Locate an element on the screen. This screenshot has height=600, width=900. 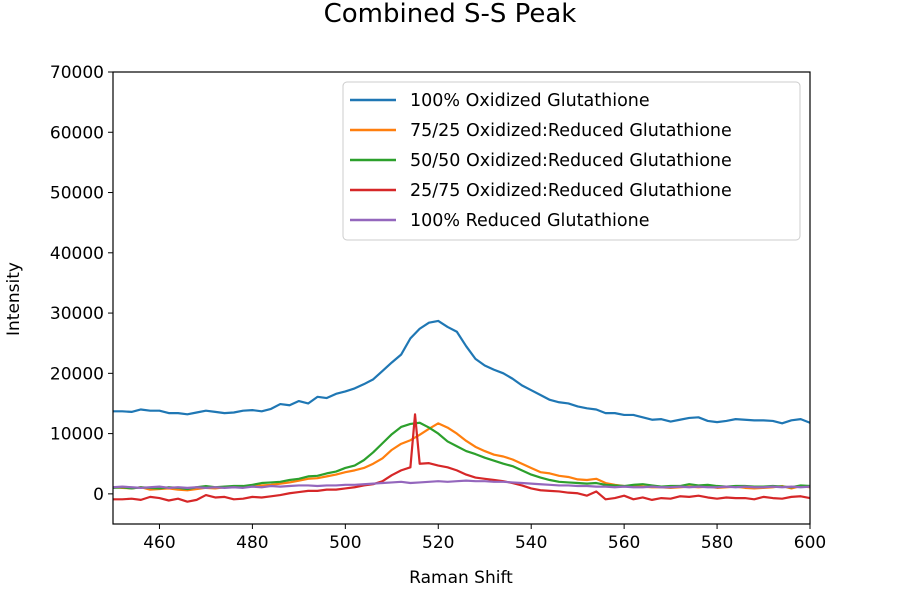
y-tick-label: 60000 is located at coordinates (77, 133).